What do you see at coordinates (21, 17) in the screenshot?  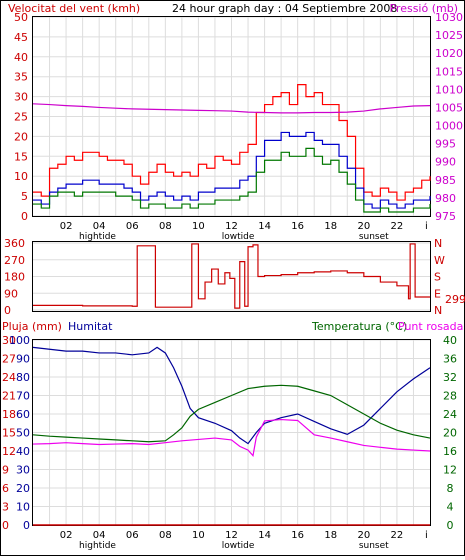 I see `wind-speed-tick-label: 50` at bounding box center [21, 17].